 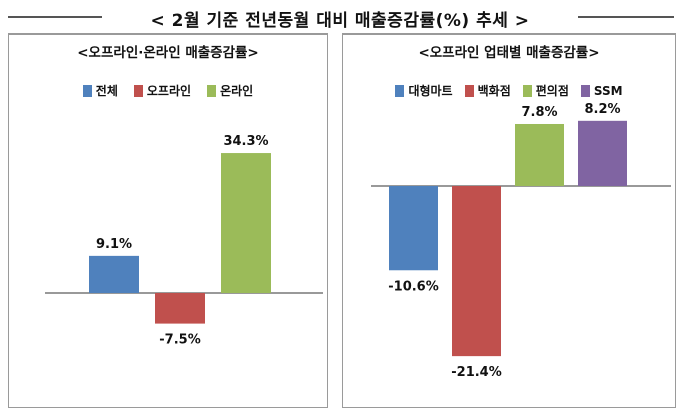 I want to click on legend-item-ssm: SSM, so click(x=601, y=90).